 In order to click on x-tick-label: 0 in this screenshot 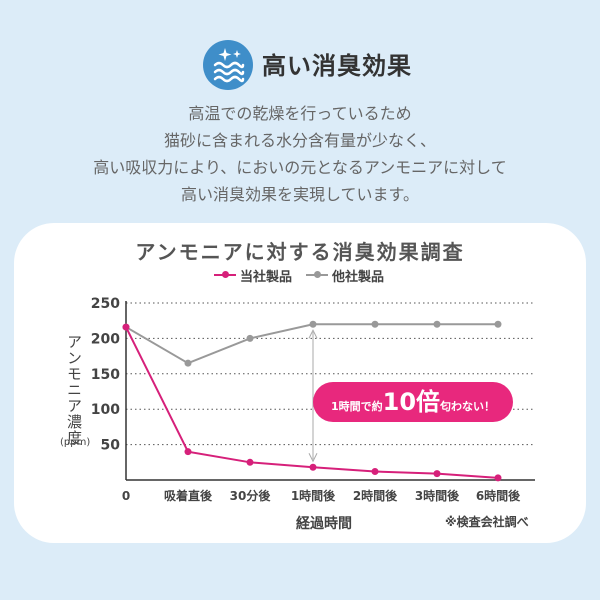, I will do `click(126, 496)`.